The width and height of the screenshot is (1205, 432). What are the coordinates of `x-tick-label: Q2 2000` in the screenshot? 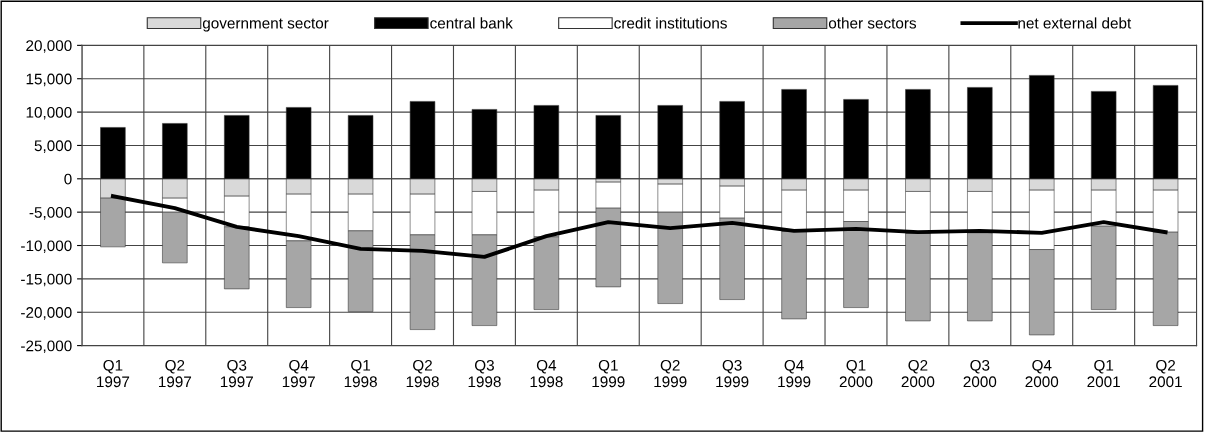 It's located at (918, 373).